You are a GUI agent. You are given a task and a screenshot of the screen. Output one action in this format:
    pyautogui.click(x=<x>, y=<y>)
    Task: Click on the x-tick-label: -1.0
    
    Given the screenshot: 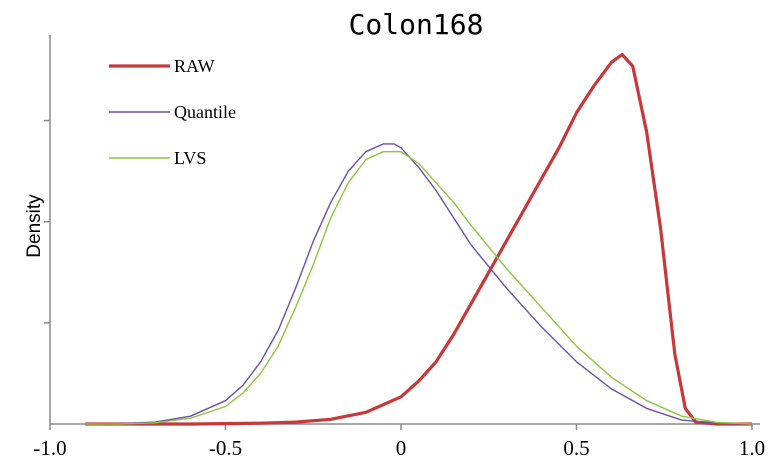 What is the action you would take?
    pyautogui.click(x=49, y=448)
    